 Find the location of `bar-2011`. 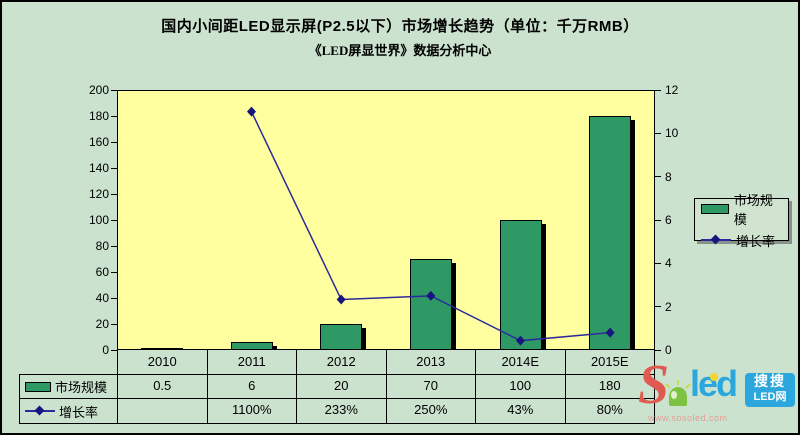

bar-2011 is located at coordinates (251, 346).